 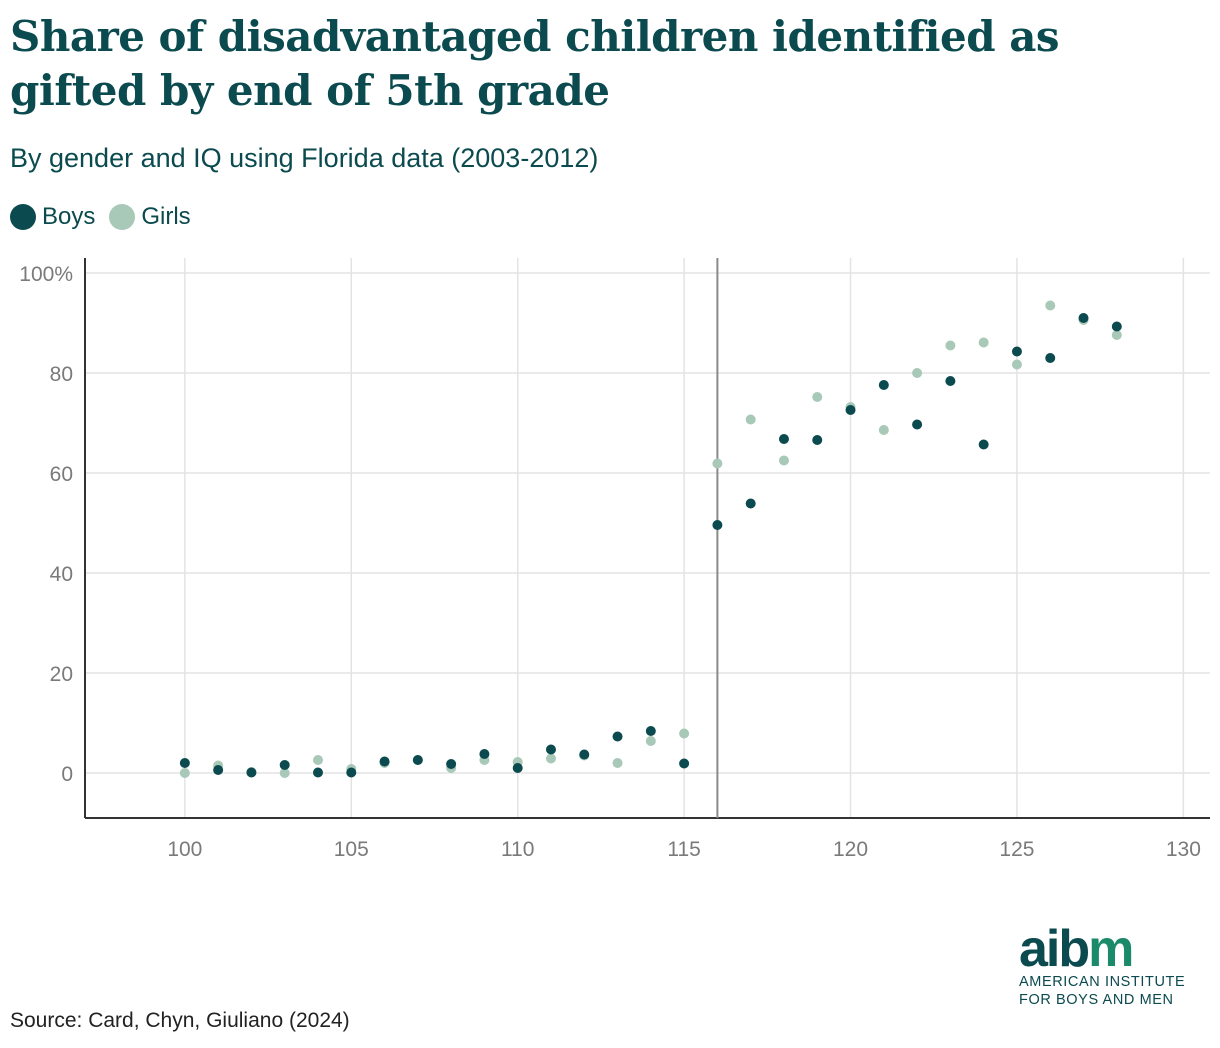 I want to click on x-tick-label: 105, so click(x=351, y=849).